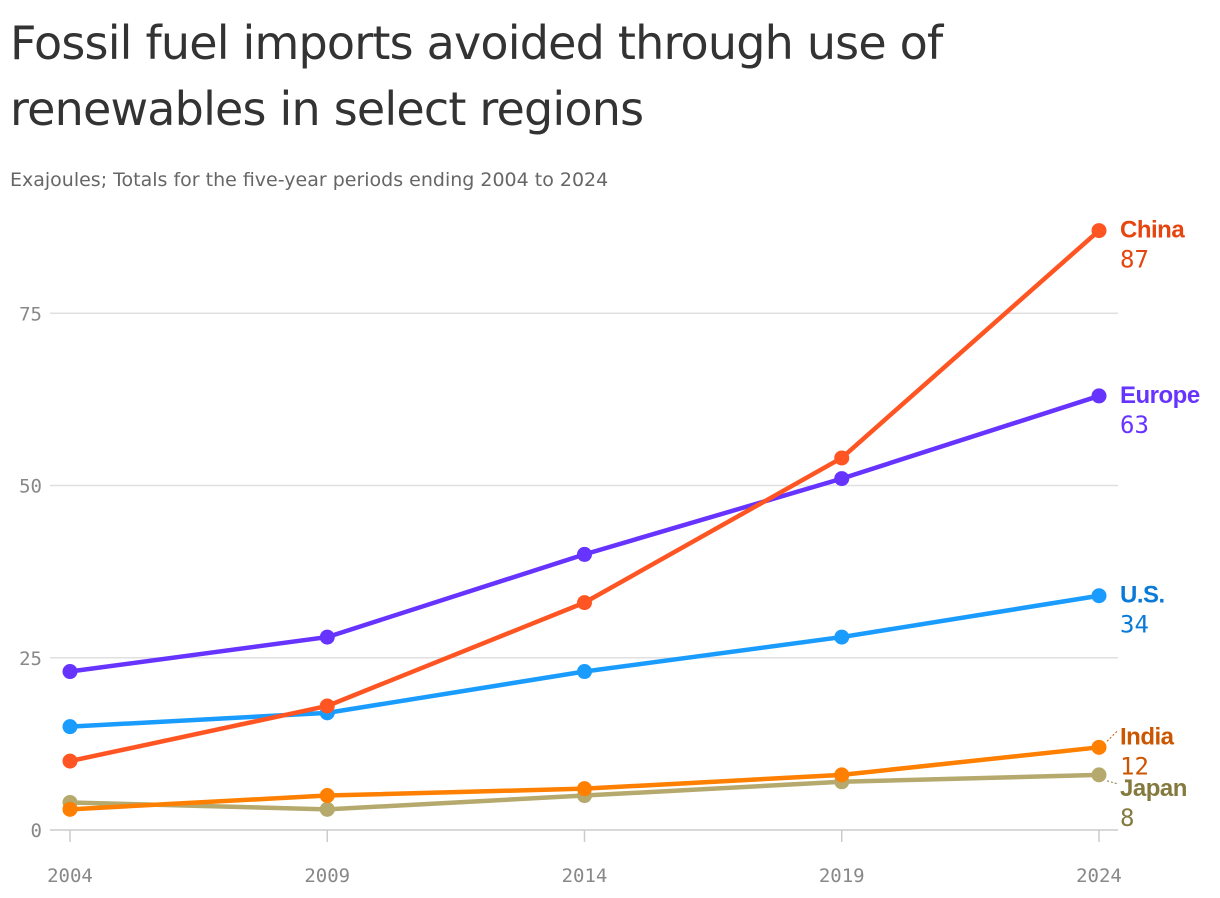 The width and height of the screenshot is (1220, 898). I want to click on point-china-2019, so click(842, 458).